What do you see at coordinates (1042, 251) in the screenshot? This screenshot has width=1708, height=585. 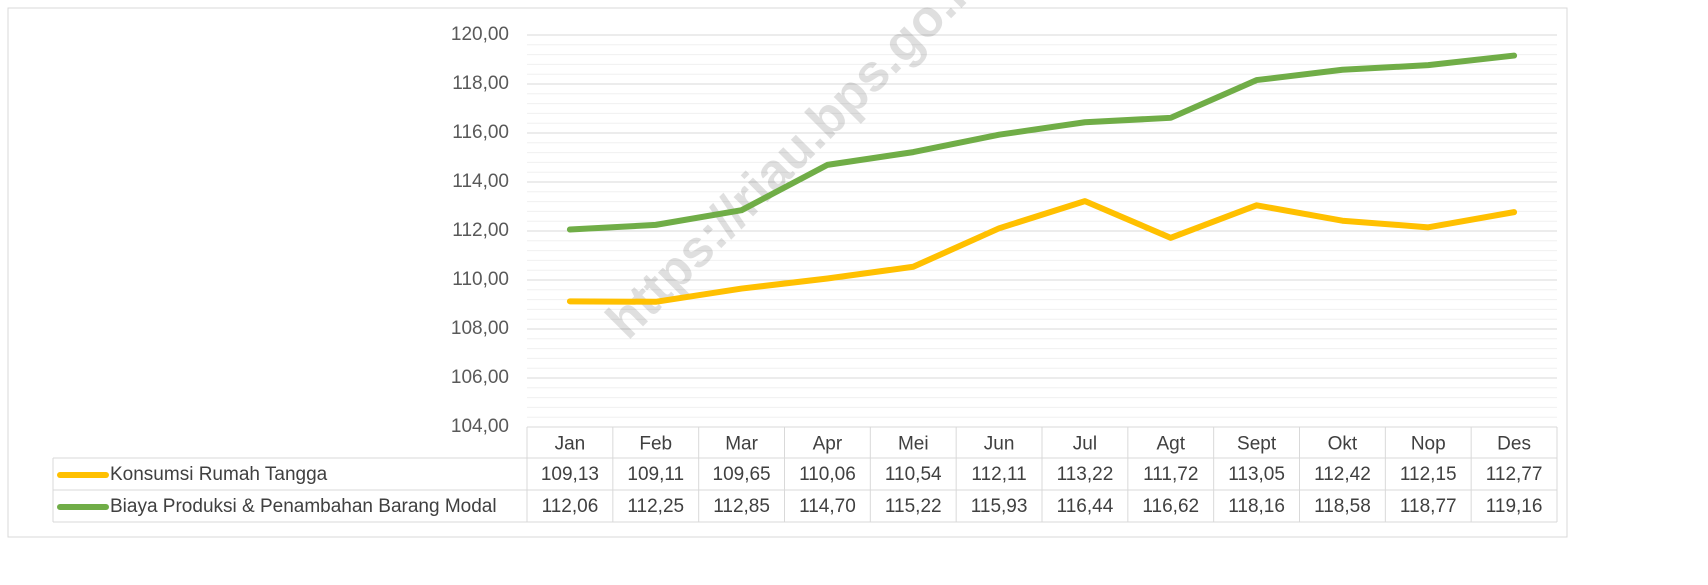 I see `line-series` at bounding box center [1042, 251].